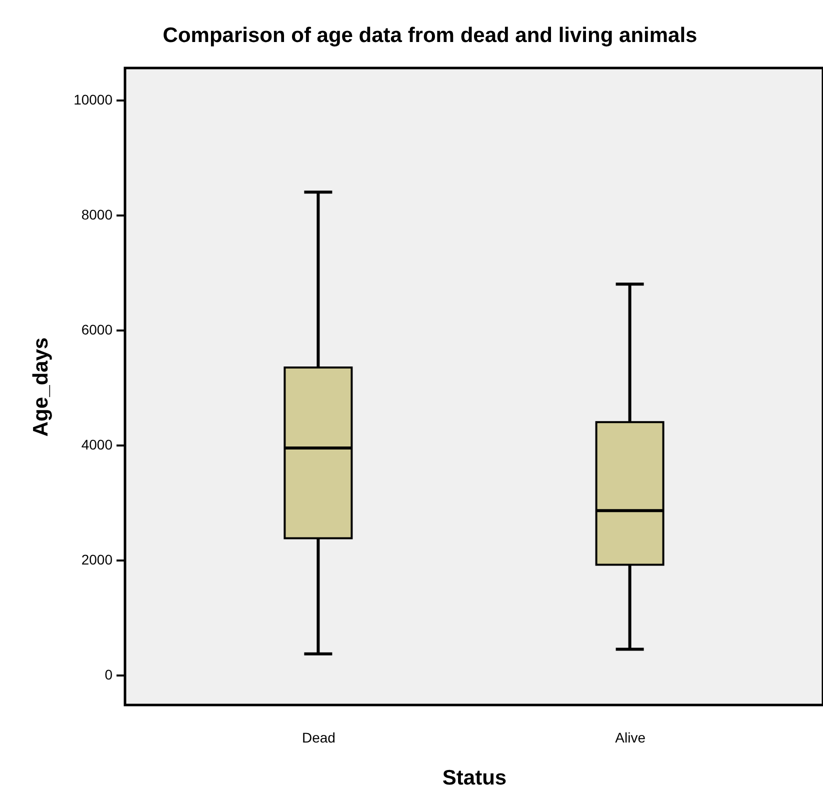  Describe the element at coordinates (108, 674) in the screenshot. I see `y-tick-label: 0` at that location.